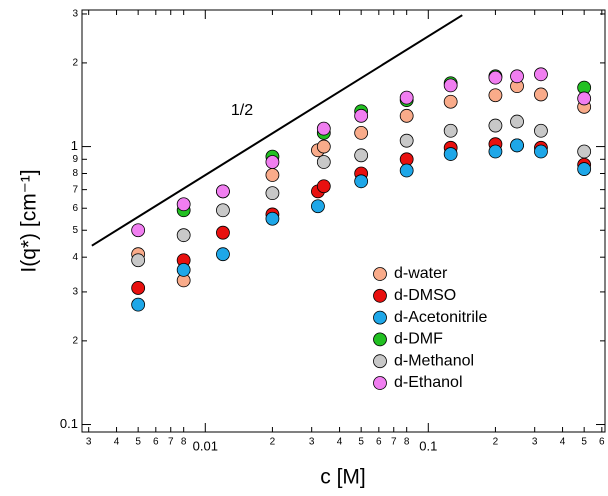 This screenshot has width=608, height=496. What do you see at coordinates (75, 257) in the screenshot?
I see `y-tick-label: 4` at bounding box center [75, 257].